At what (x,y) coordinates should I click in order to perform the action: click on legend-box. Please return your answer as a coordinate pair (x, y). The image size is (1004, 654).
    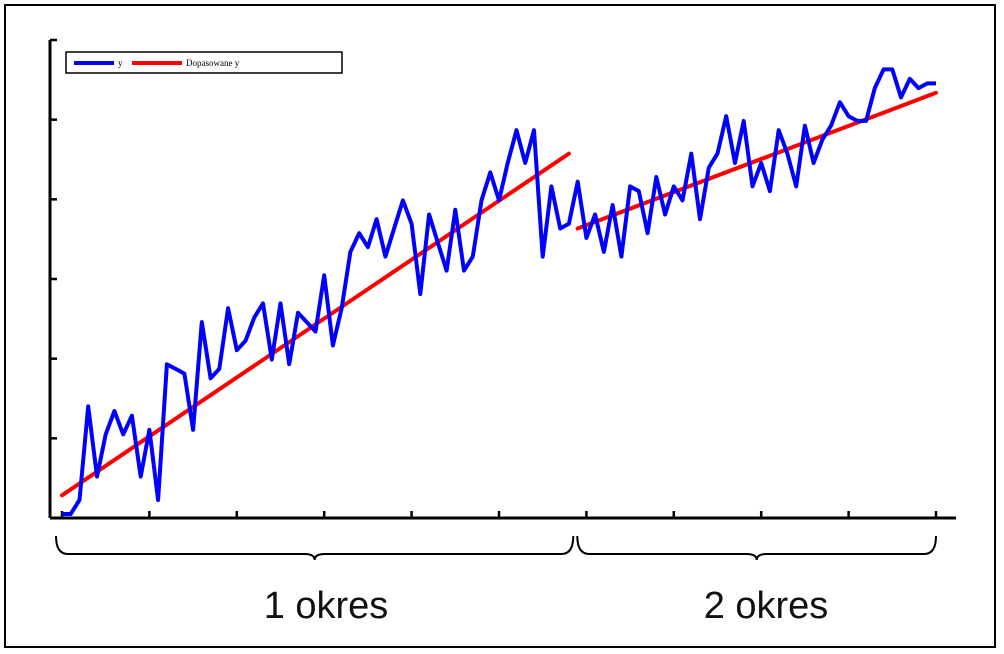
    Looking at the image, I should click on (204, 62).